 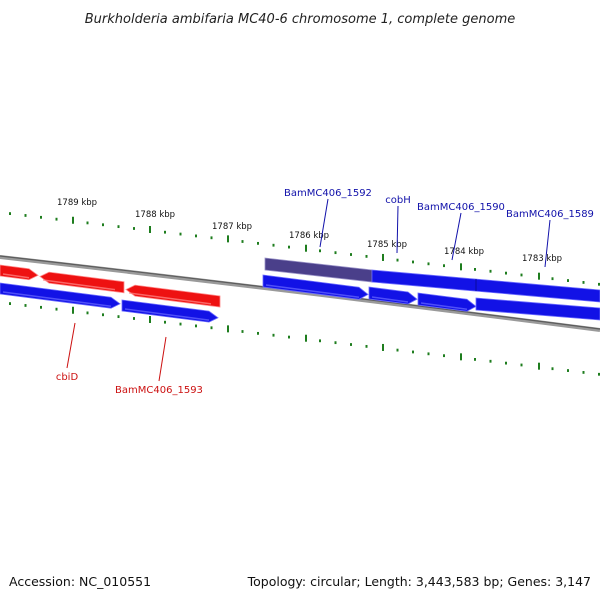 What do you see at coordinates (542, 259) in the screenshot?
I see `tick-label: 1783 kbp` at bounding box center [542, 259].